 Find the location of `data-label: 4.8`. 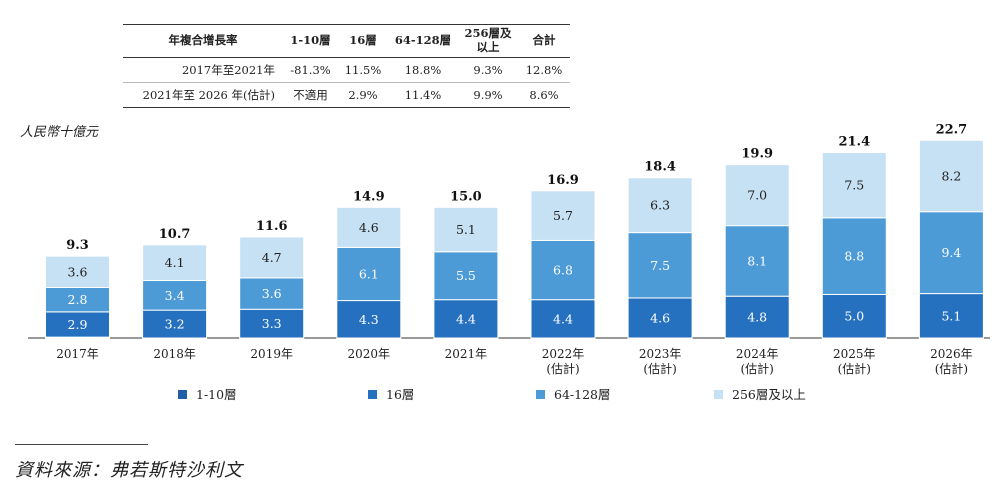

data-label: 4.8 is located at coordinates (757, 317).